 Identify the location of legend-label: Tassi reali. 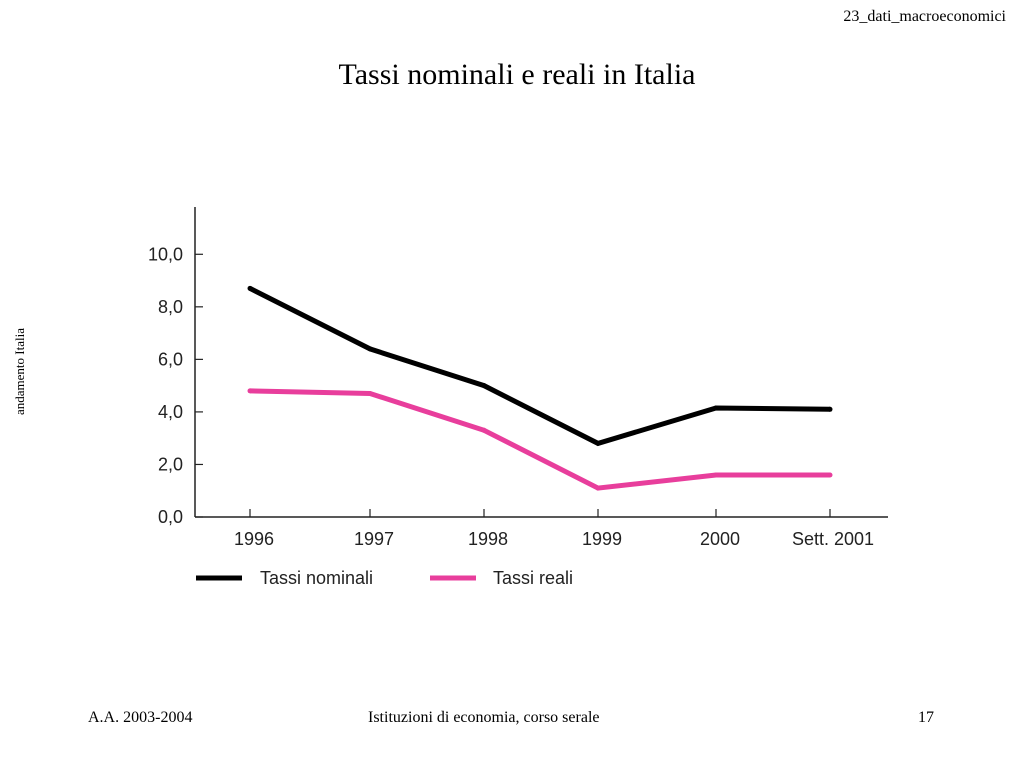
(533, 578).